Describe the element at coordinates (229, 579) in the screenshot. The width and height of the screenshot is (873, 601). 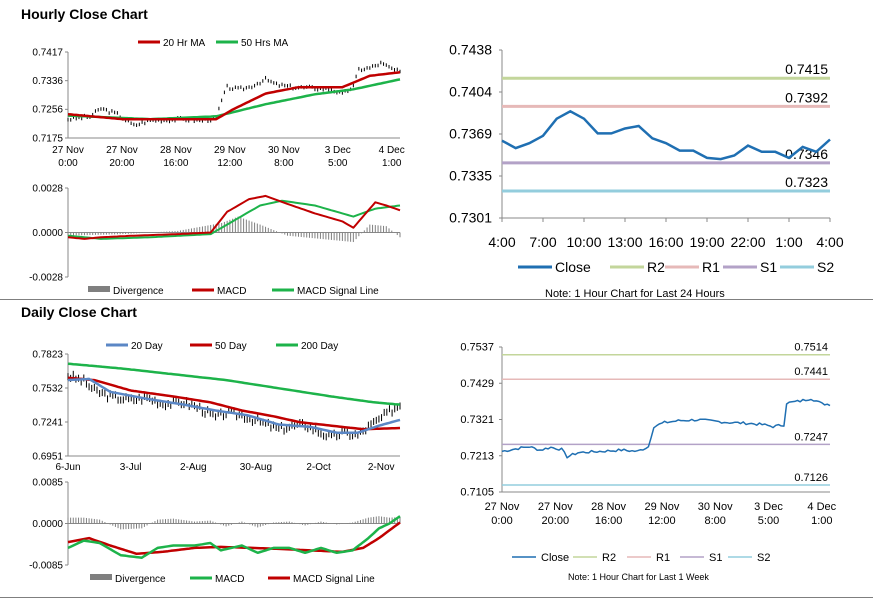
I see `legend-daily-macd-label: MACD` at that location.